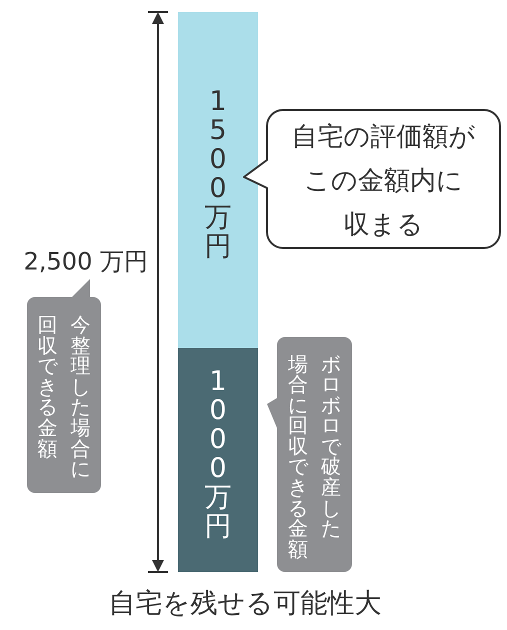  Describe the element at coordinates (314, 456) in the screenshot. I see `text: ボロボロで破産した場合に回収できる金額` at that location.